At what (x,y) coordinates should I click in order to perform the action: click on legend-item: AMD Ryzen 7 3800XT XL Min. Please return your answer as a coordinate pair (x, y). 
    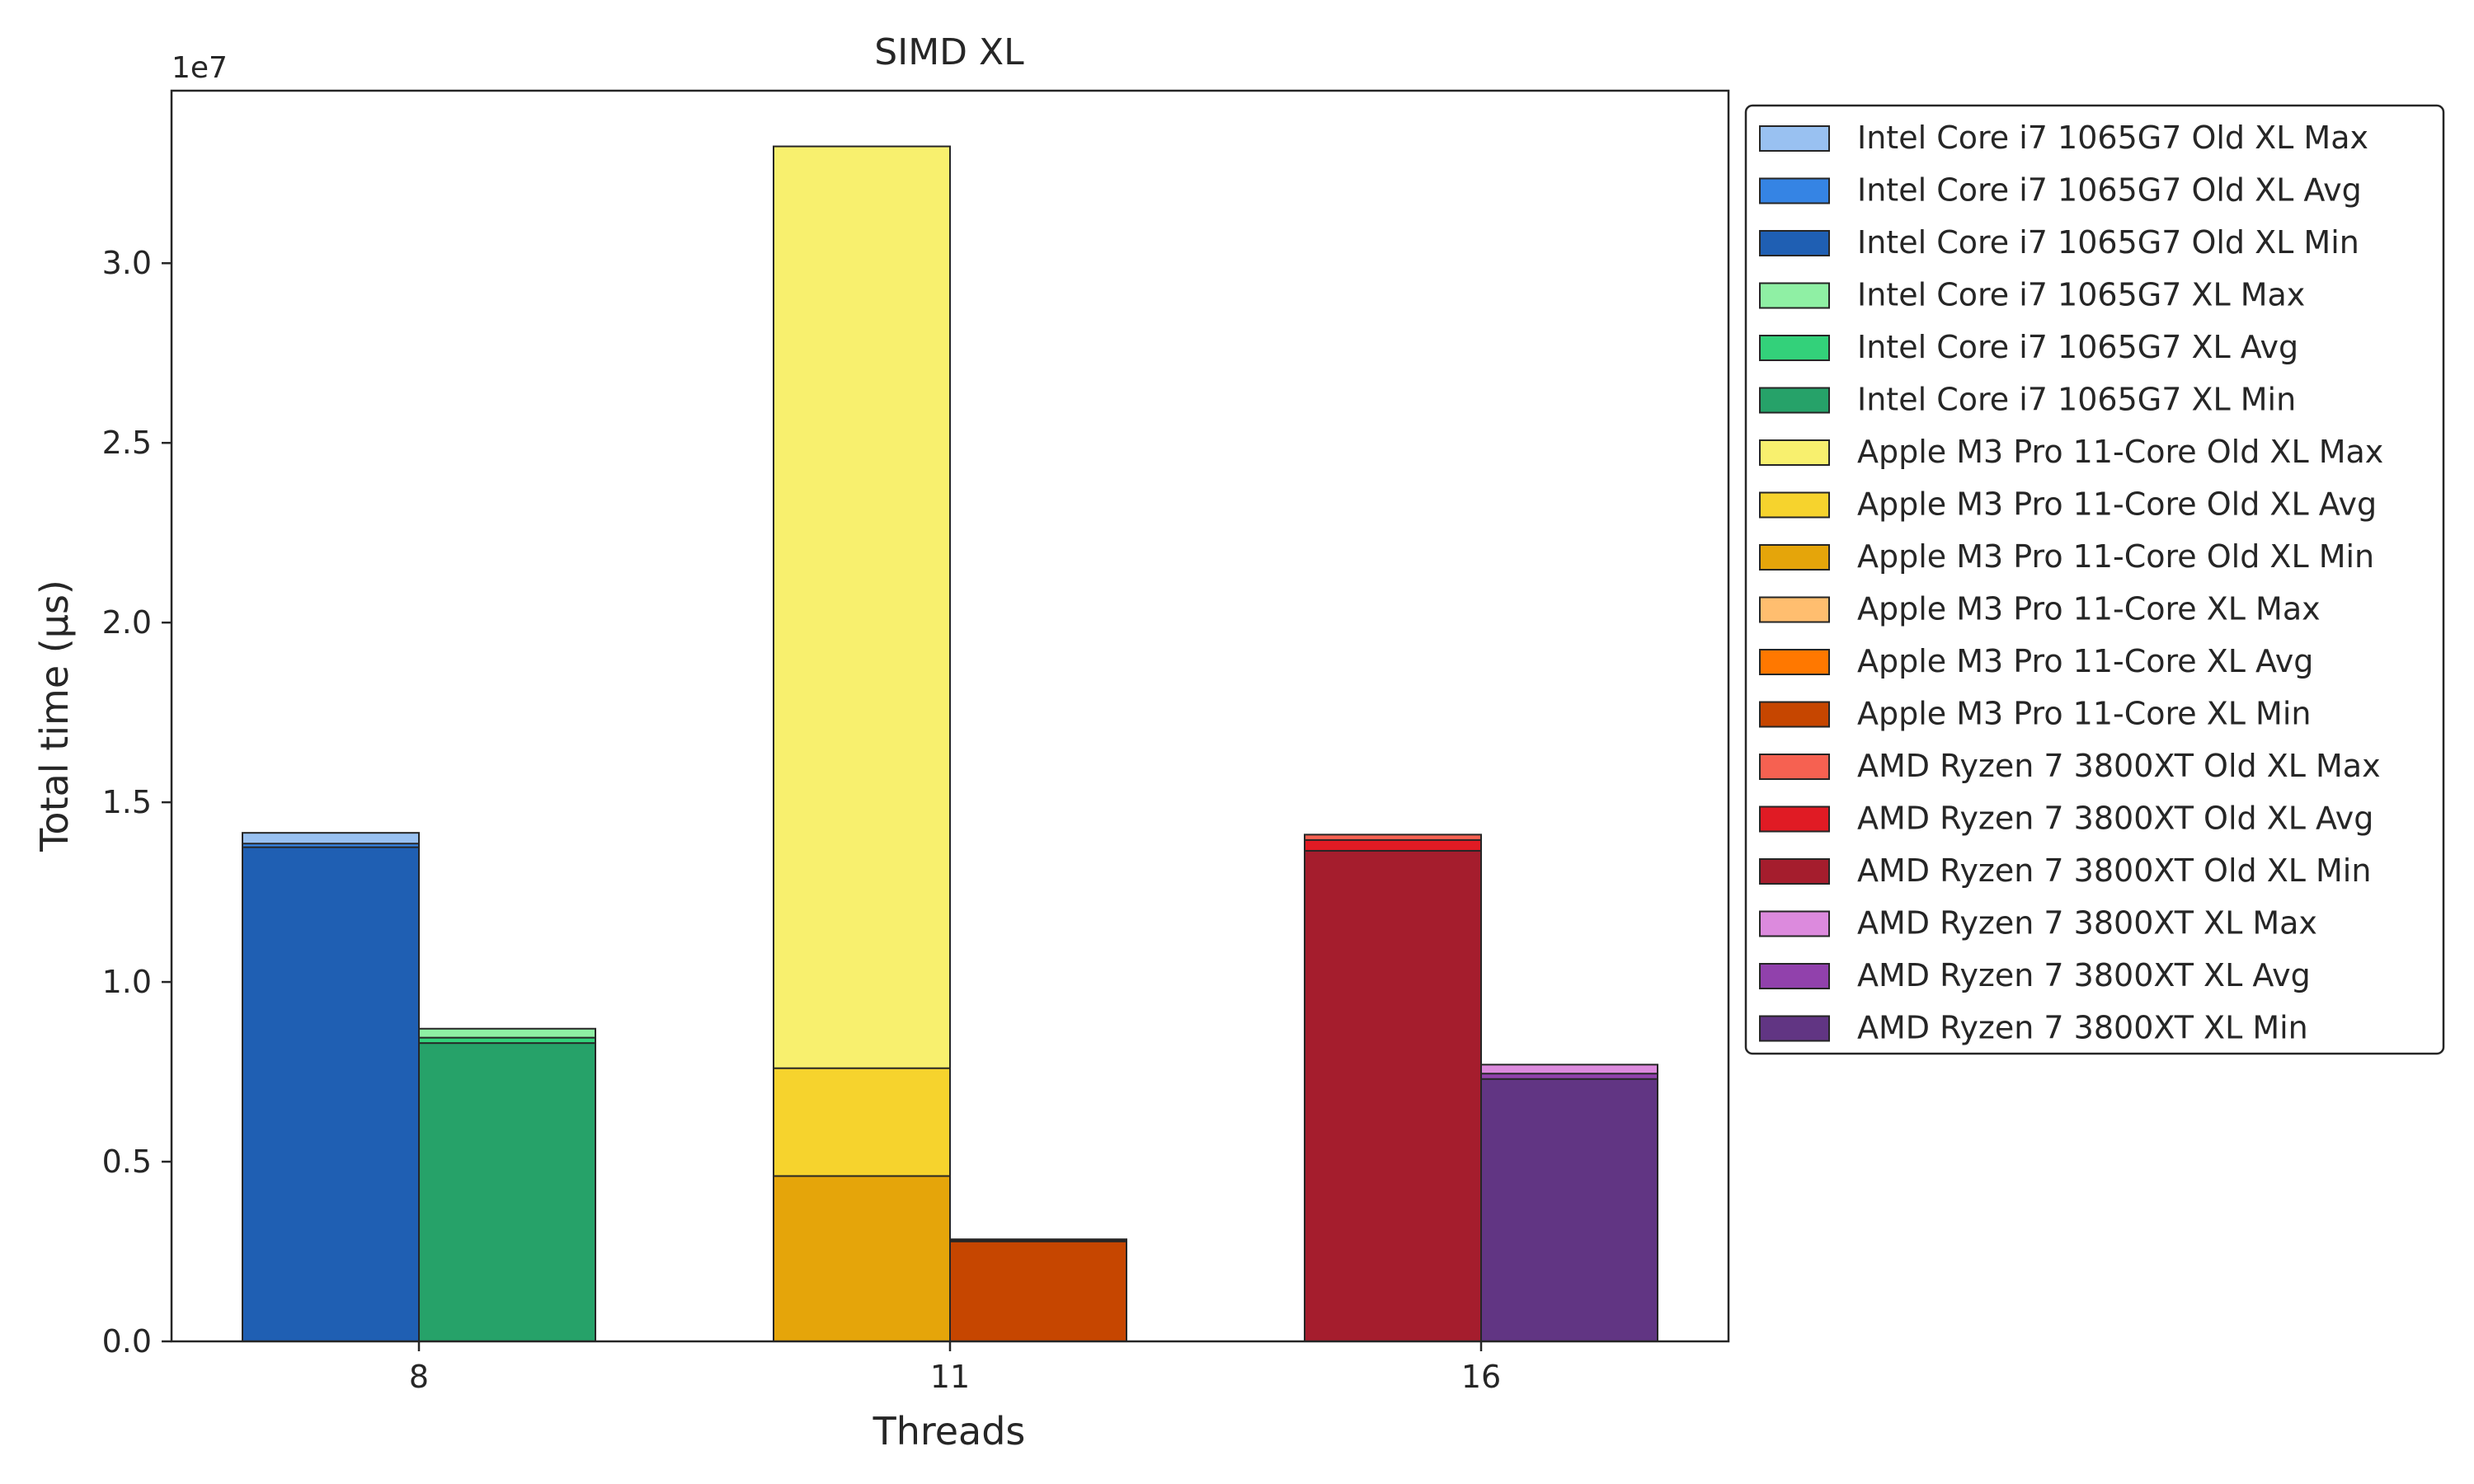
    Looking at the image, I should click on (2033, 1028).